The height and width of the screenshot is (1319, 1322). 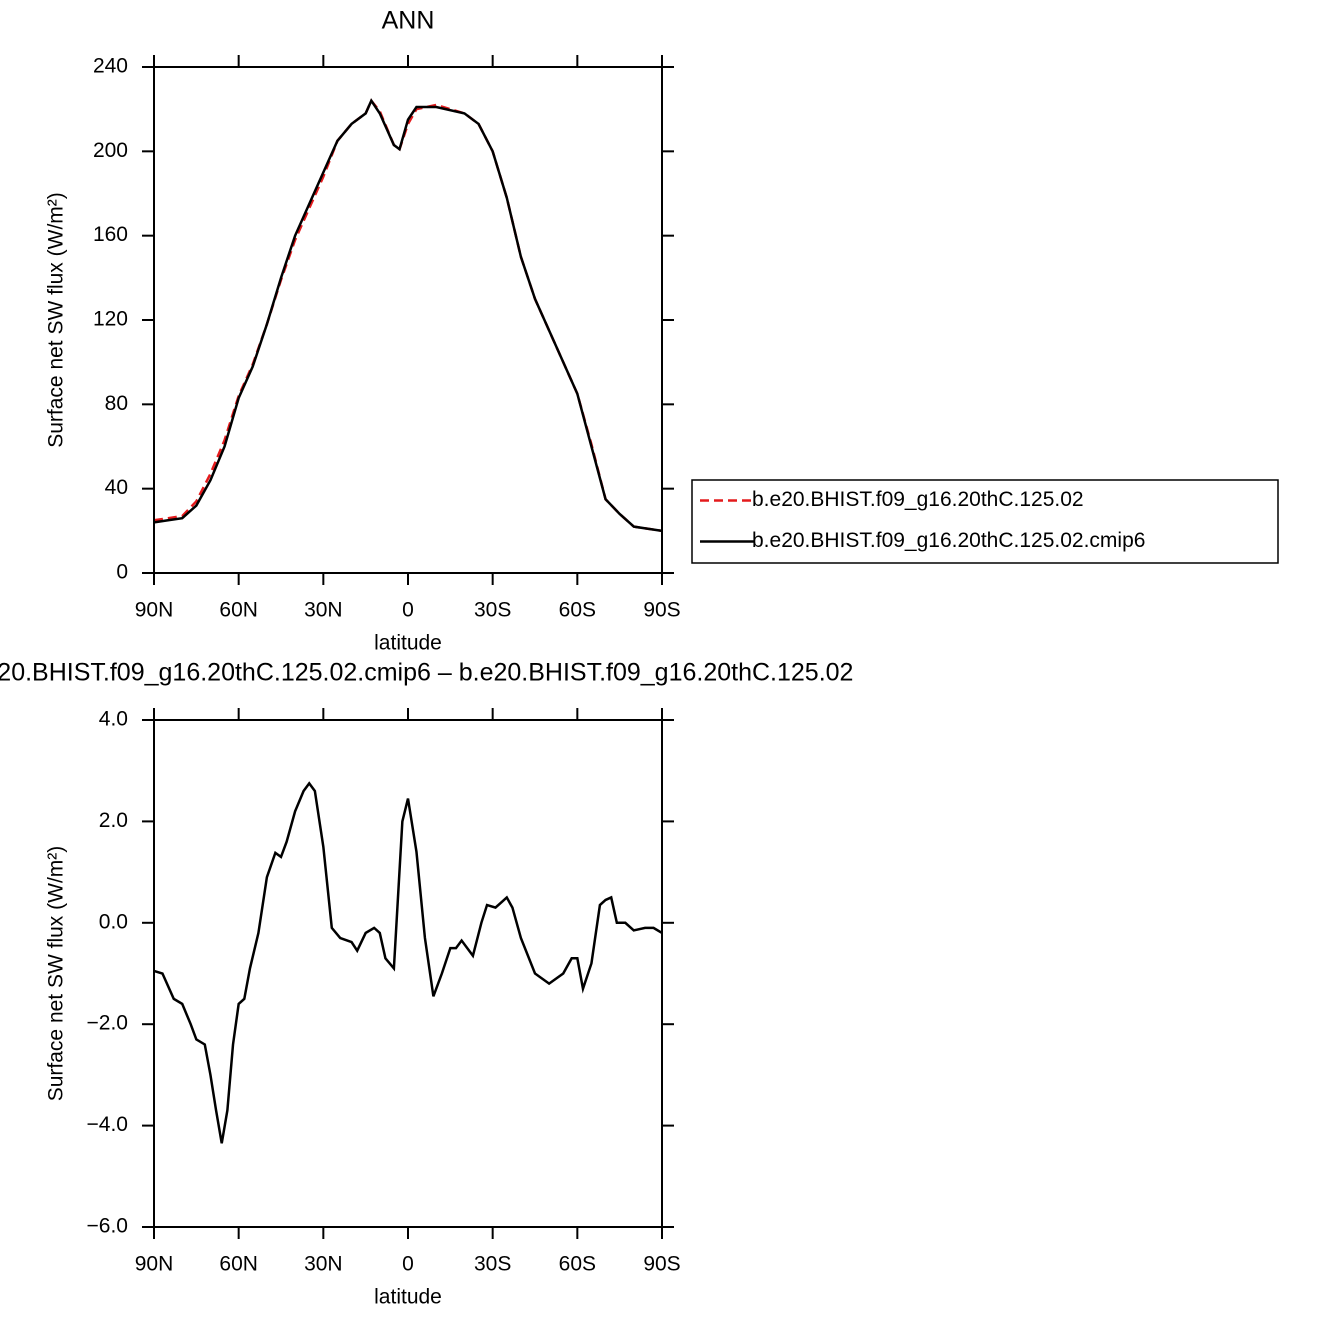 I want to click on y-tick-label: 0, so click(x=122, y=572).